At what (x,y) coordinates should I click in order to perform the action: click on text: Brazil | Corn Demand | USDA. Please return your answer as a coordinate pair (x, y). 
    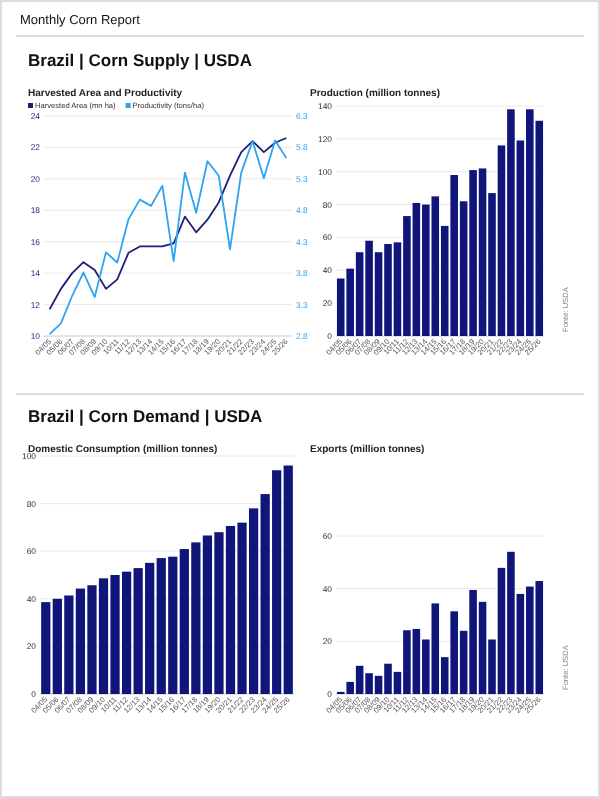
    Looking at the image, I should click on (145, 416).